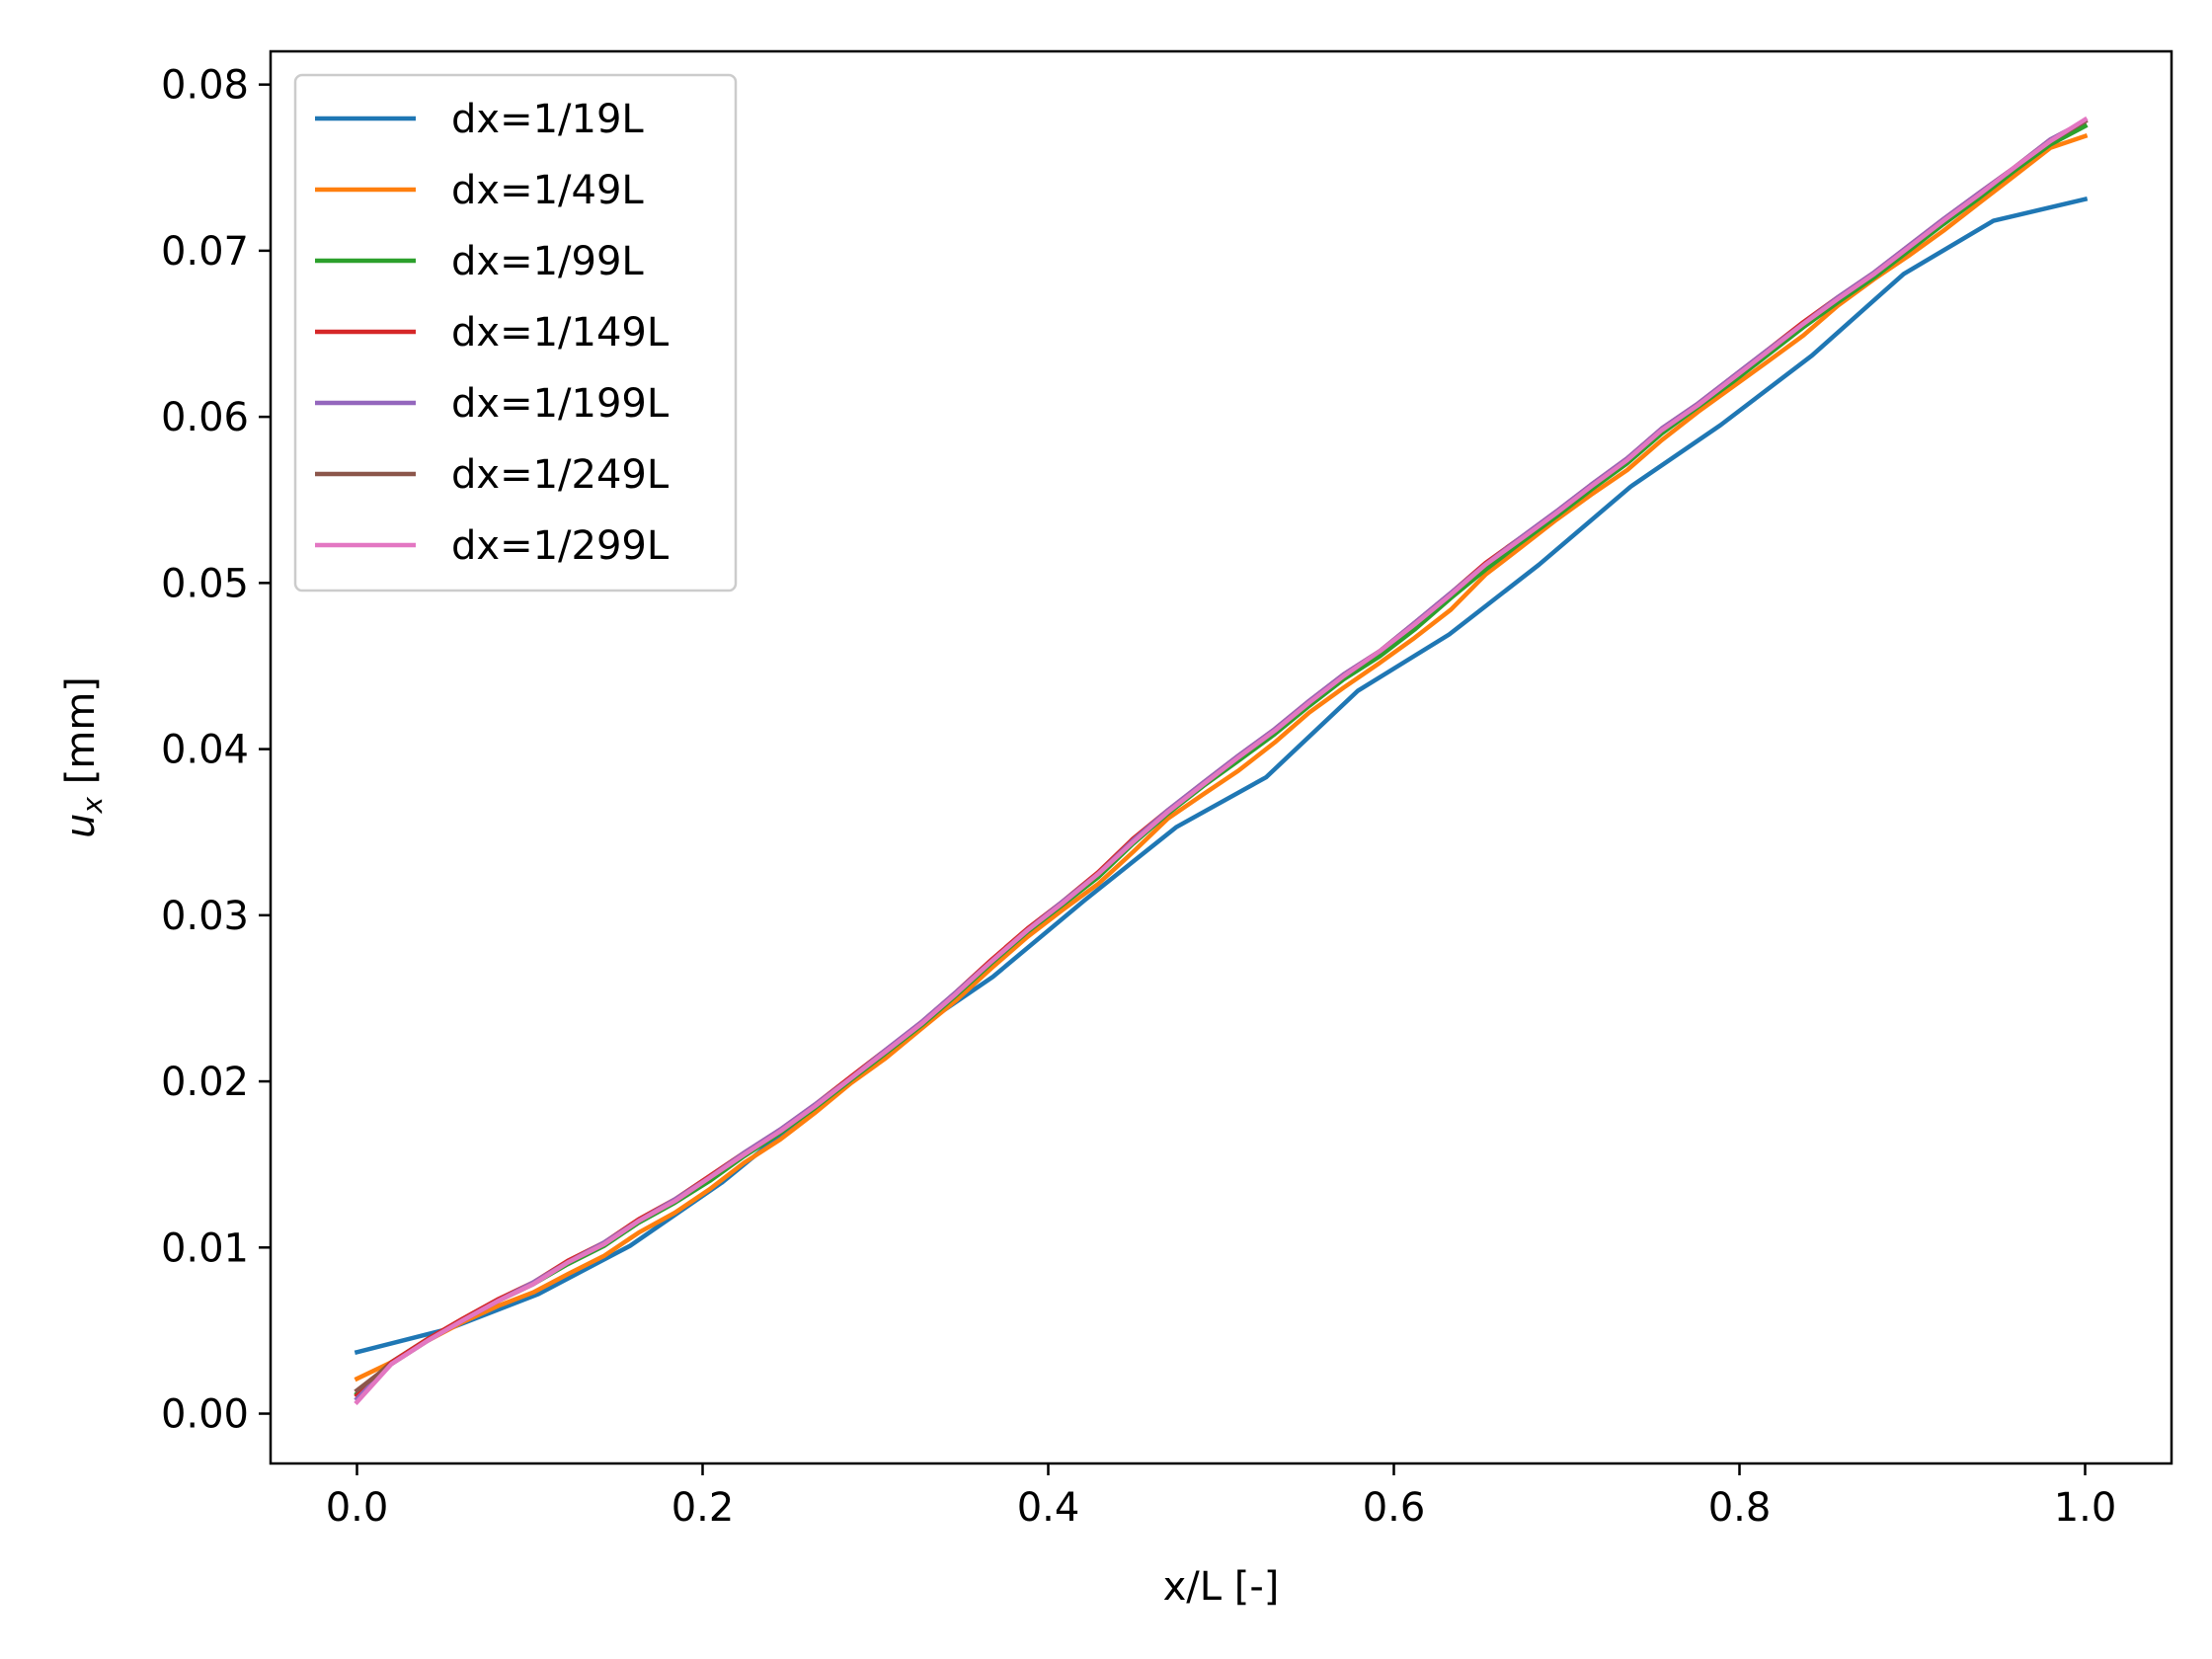 Image resolution: width=2212 pixels, height=1659 pixels. I want to click on legend-label: dx=1/99L, so click(547, 261).